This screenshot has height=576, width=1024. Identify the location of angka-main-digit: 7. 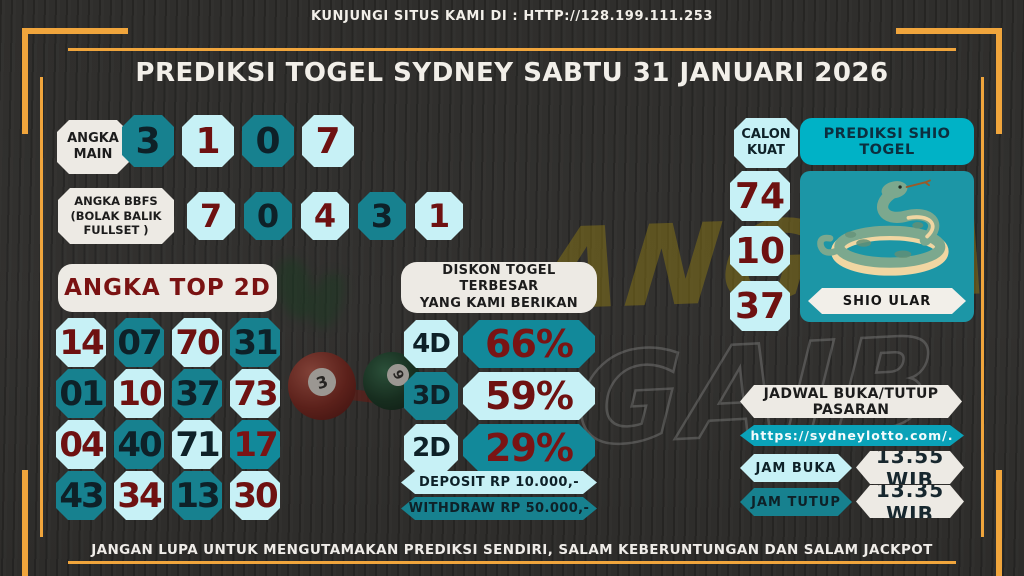
(328, 141).